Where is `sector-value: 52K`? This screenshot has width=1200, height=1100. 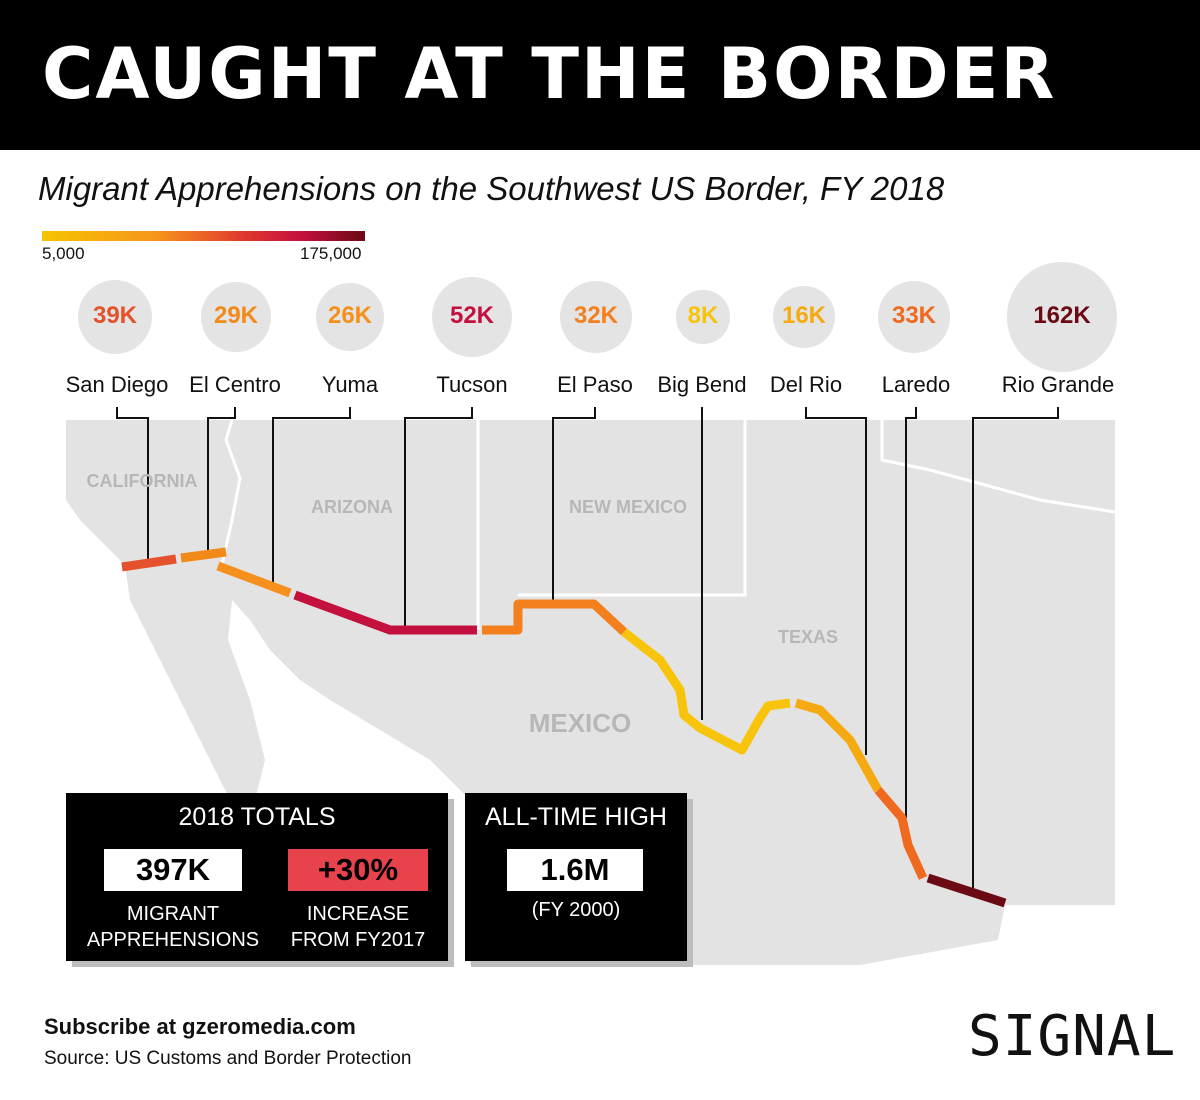
sector-value: 52K is located at coordinates (472, 315).